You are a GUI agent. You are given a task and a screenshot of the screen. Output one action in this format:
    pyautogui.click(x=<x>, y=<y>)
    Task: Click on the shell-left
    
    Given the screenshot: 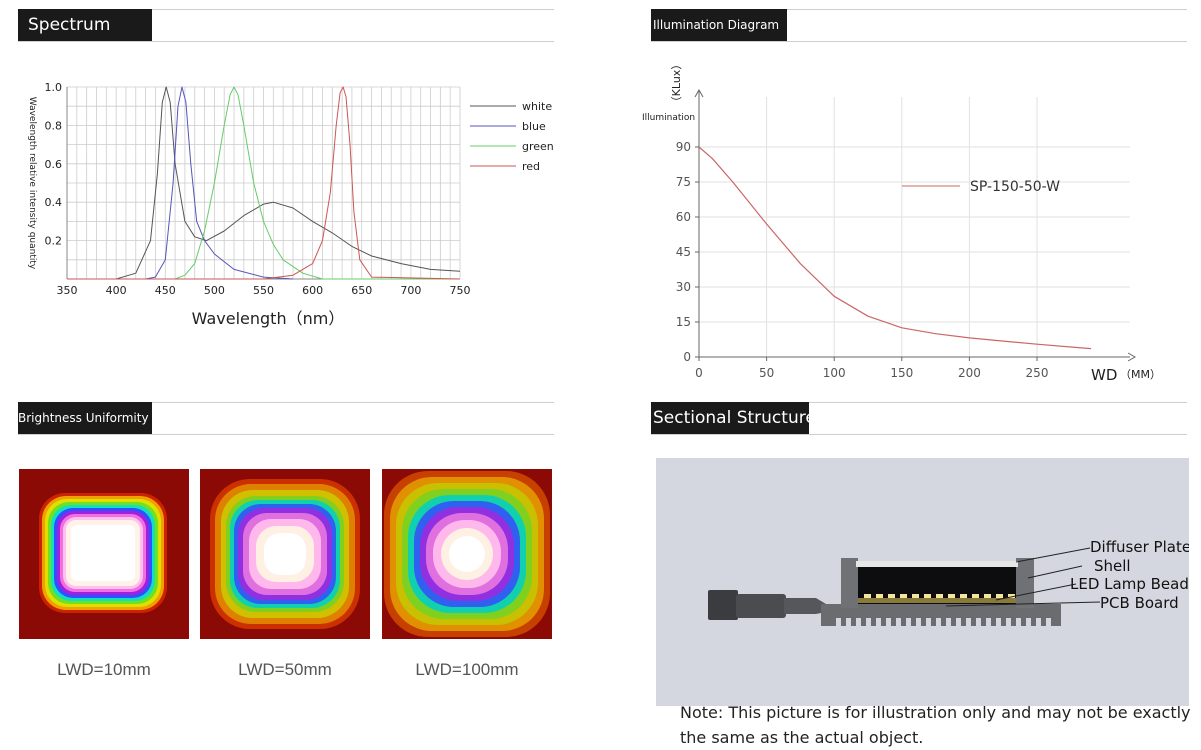 What is the action you would take?
    pyautogui.click(x=849, y=583)
    